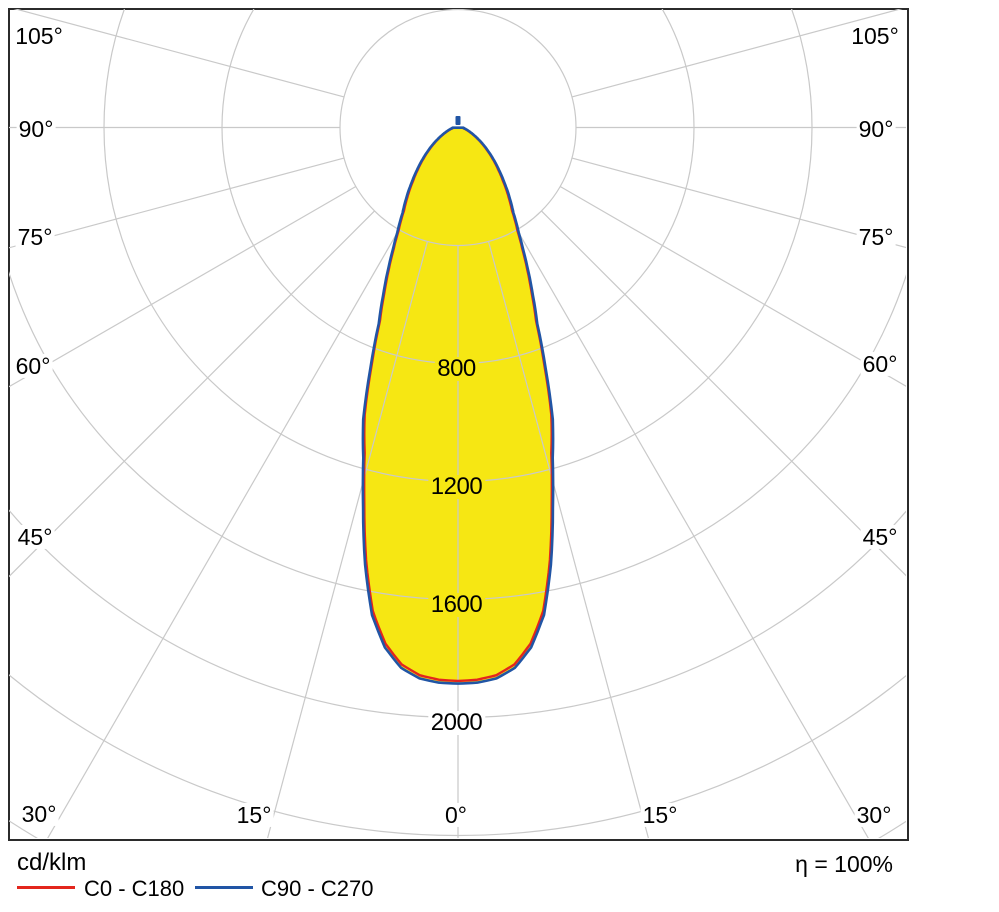 This screenshot has height=912, width=999. I want to click on radial-tick-label: 2000, so click(456, 723).